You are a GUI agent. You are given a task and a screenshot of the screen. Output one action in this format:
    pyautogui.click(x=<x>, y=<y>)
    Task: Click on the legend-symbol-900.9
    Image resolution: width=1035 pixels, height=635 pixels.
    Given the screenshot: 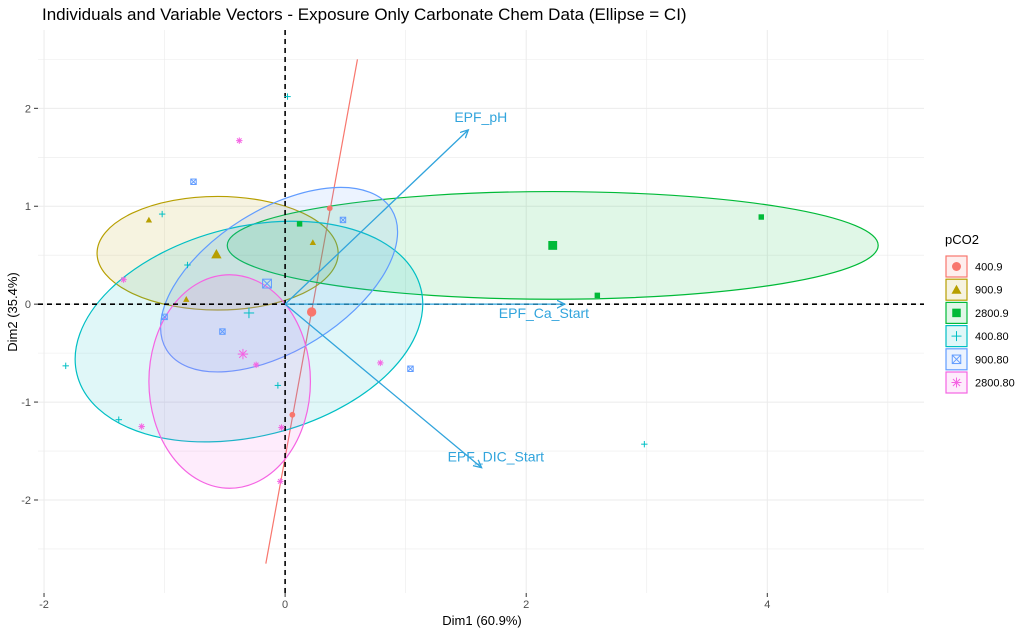 What is the action you would take?
    pyautogui.click(x=956, y=289)
    